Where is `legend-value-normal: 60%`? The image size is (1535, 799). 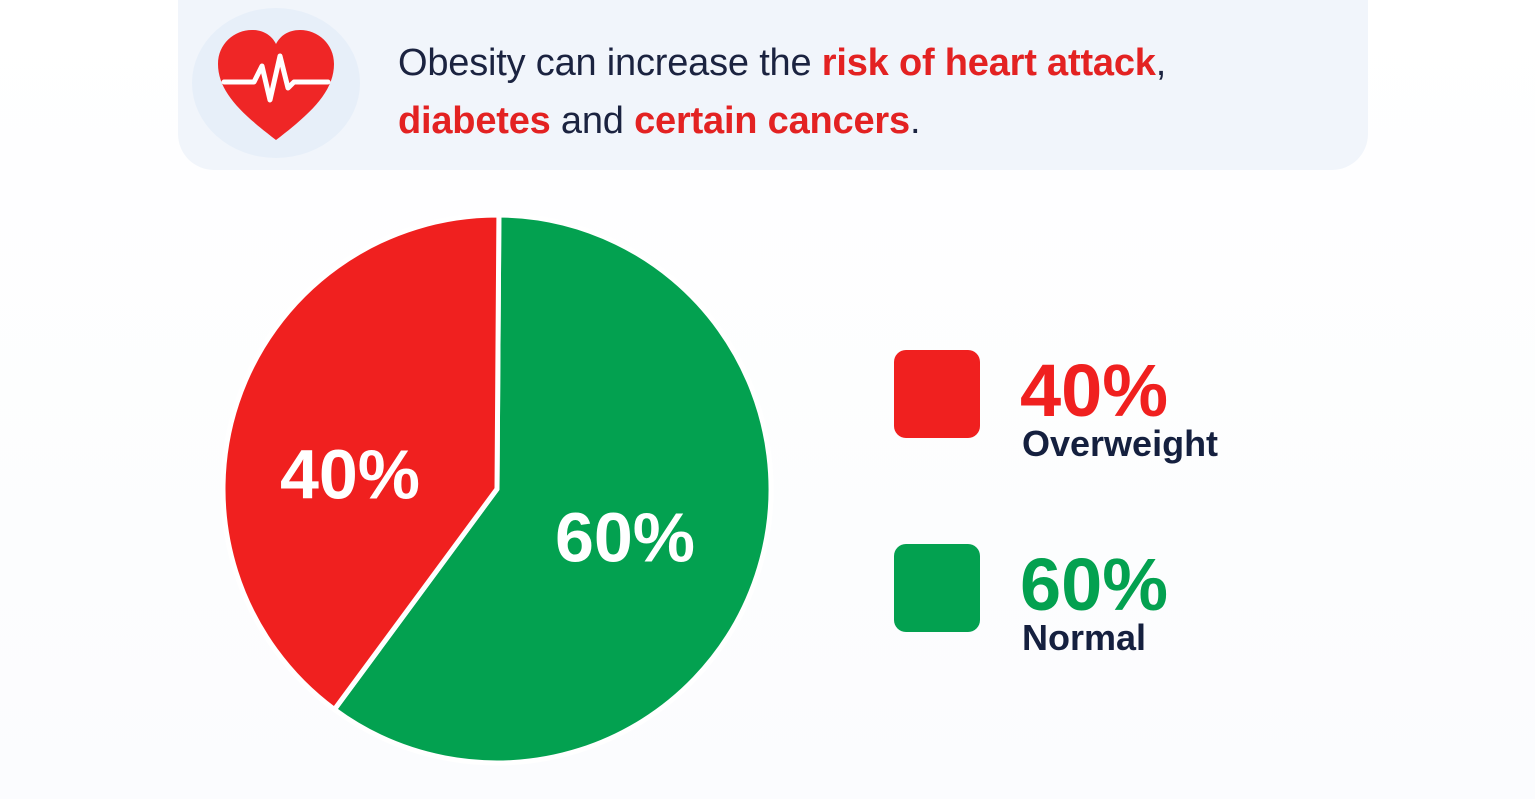 legend-value-normal: 60% is located at coordinates (1094, 584).